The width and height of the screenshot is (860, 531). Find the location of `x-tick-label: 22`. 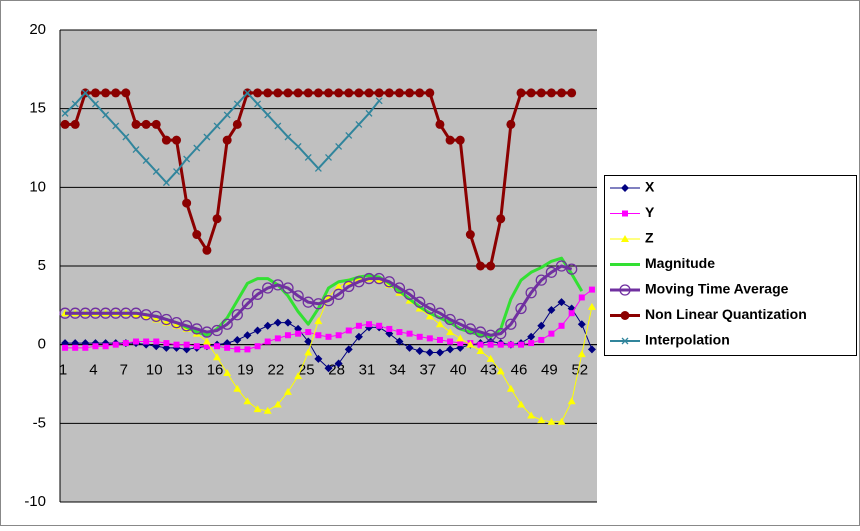

x-tick-label: 22 is located at coordinates (275, 370).